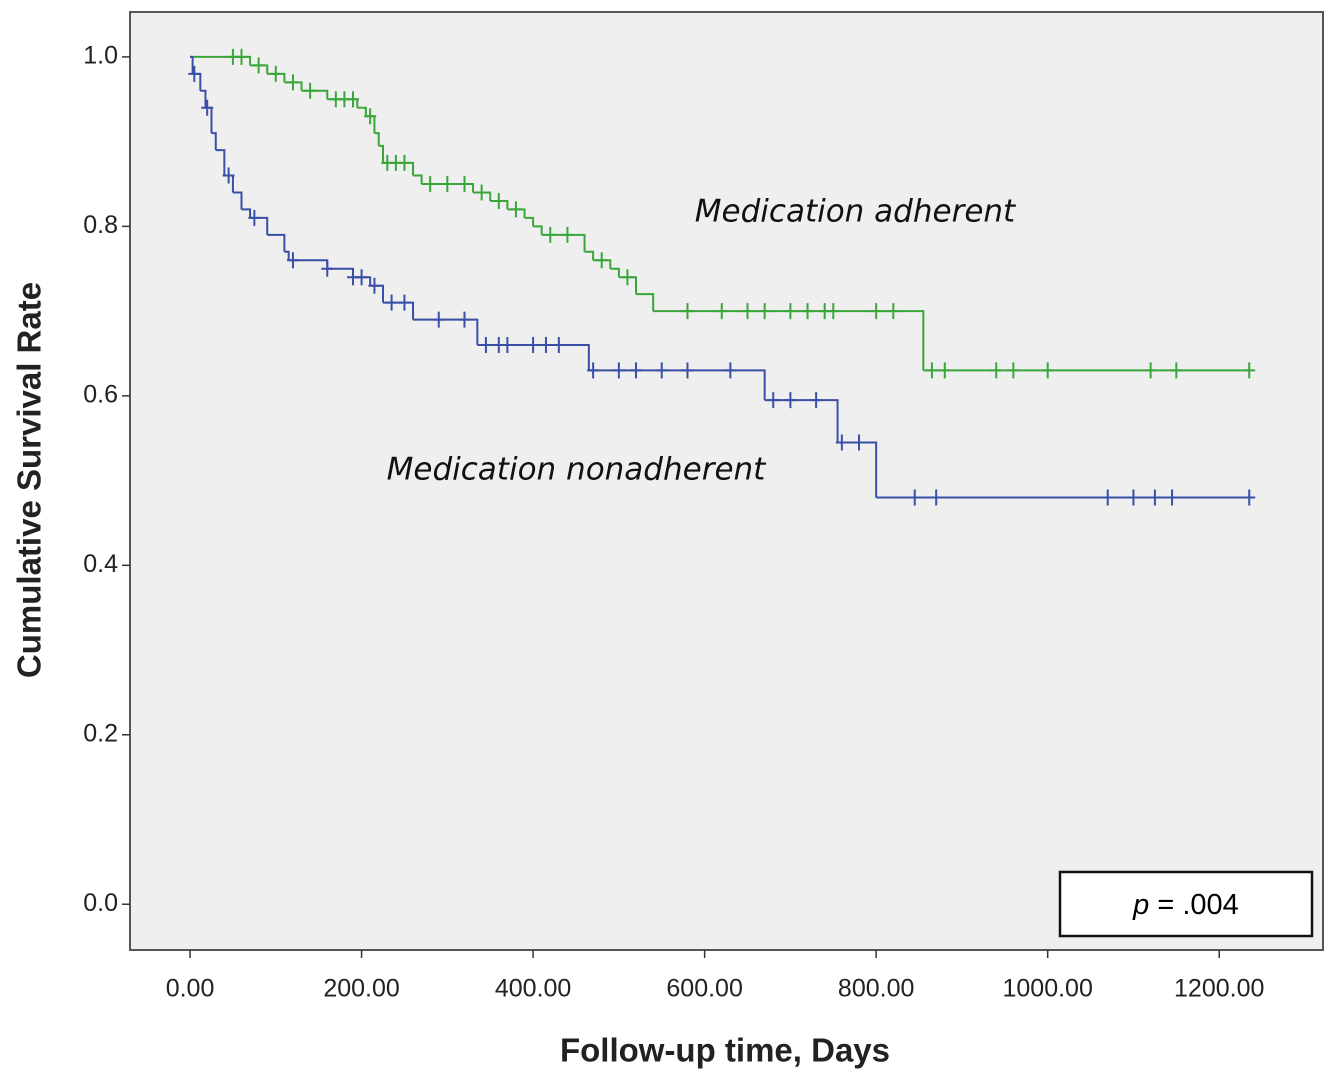  What do you see at coordinates (1140, 905) in the screenshot?
I see `p-symbol: p` at bounding box center [1140, 905].